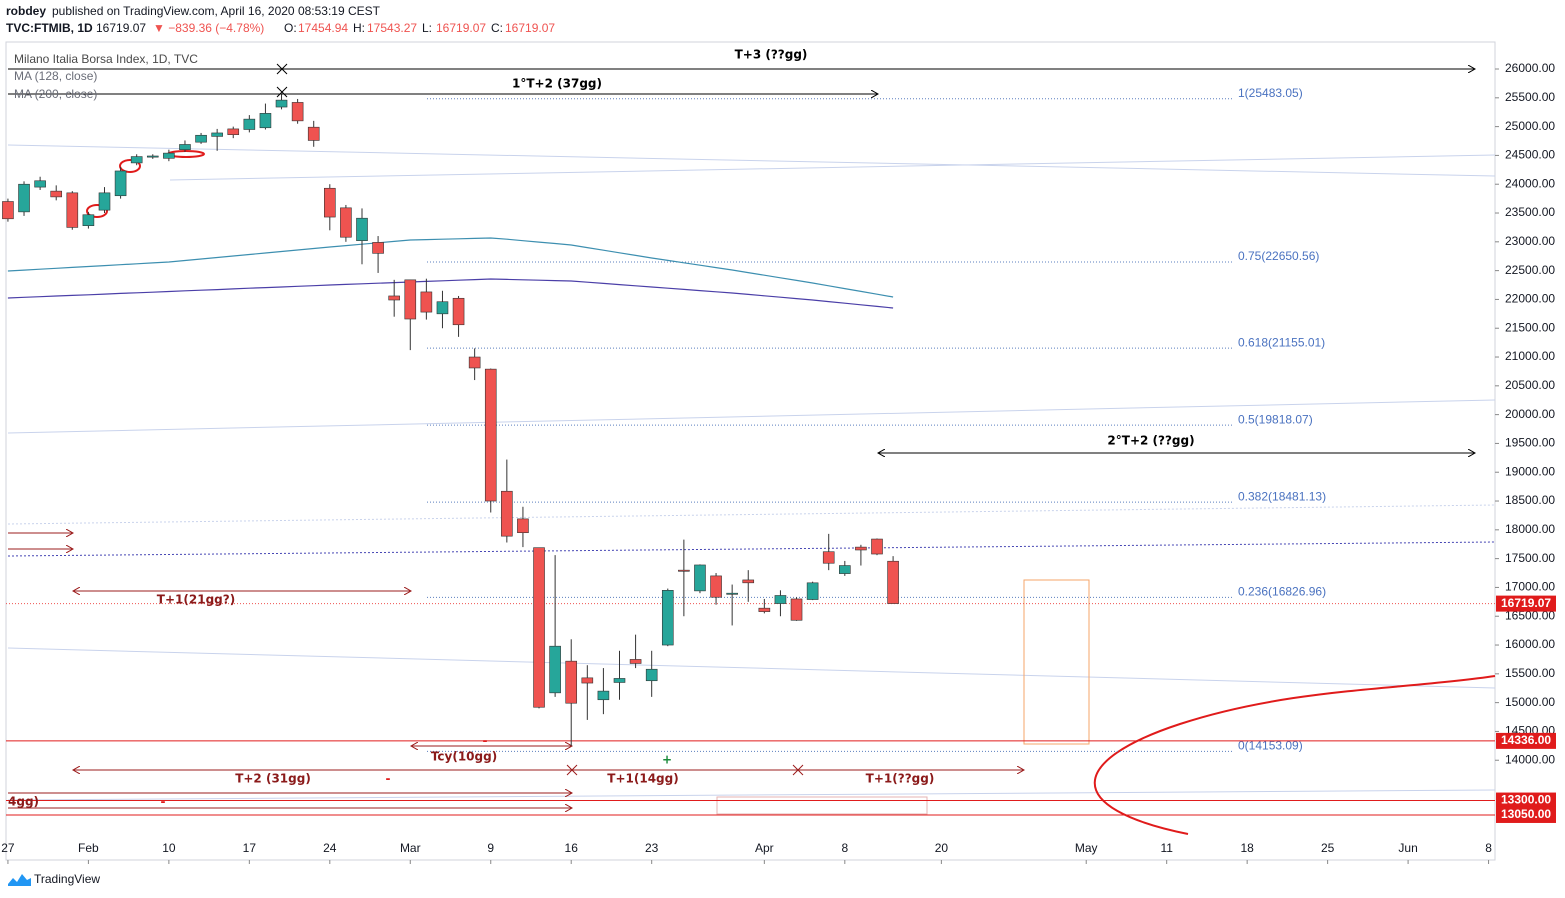 The height and width of the screenshot is (898, 1565). I want to click on y-tick-label: 19500.00, so click(1530, 443).